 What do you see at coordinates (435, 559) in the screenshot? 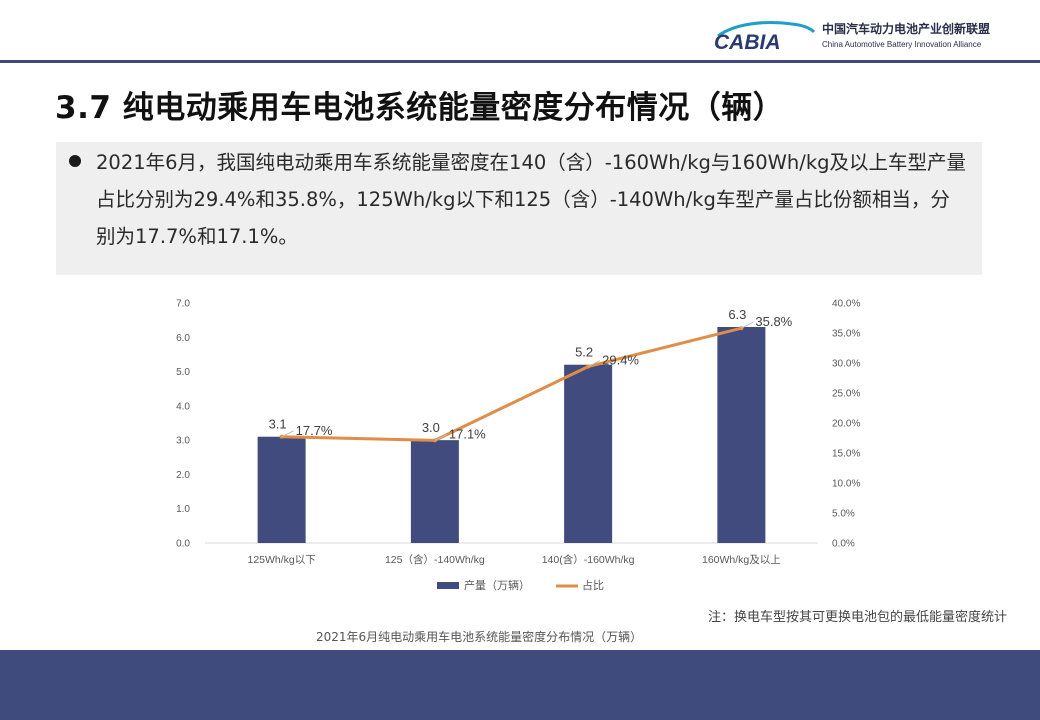
I see `x-tick-label: 125（含）-140Wh/kg` at bounding box center [435, 559].